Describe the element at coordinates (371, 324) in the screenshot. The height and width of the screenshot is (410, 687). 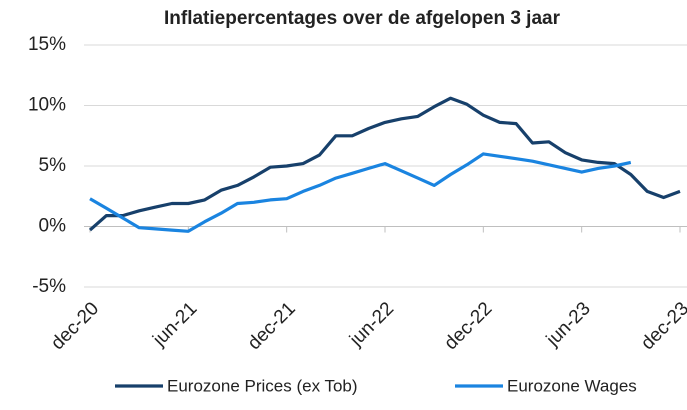
I see `x-tick-label: jun-22` at that location.